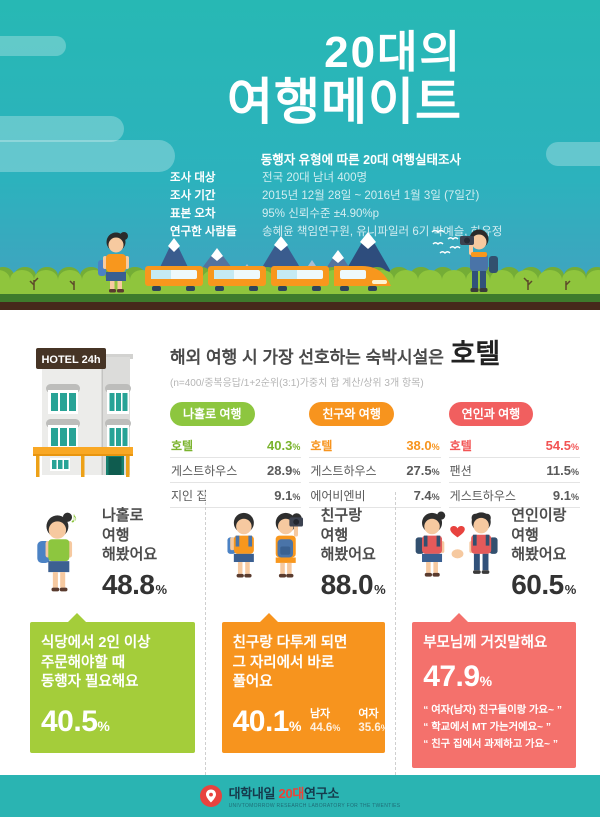 Image resolution: width=600 pixels, height=817 pixels. What do you see at coordinates (422, 495) in the screenshot?
I see `row-value: 7.4` at bounding box center [422, 495].